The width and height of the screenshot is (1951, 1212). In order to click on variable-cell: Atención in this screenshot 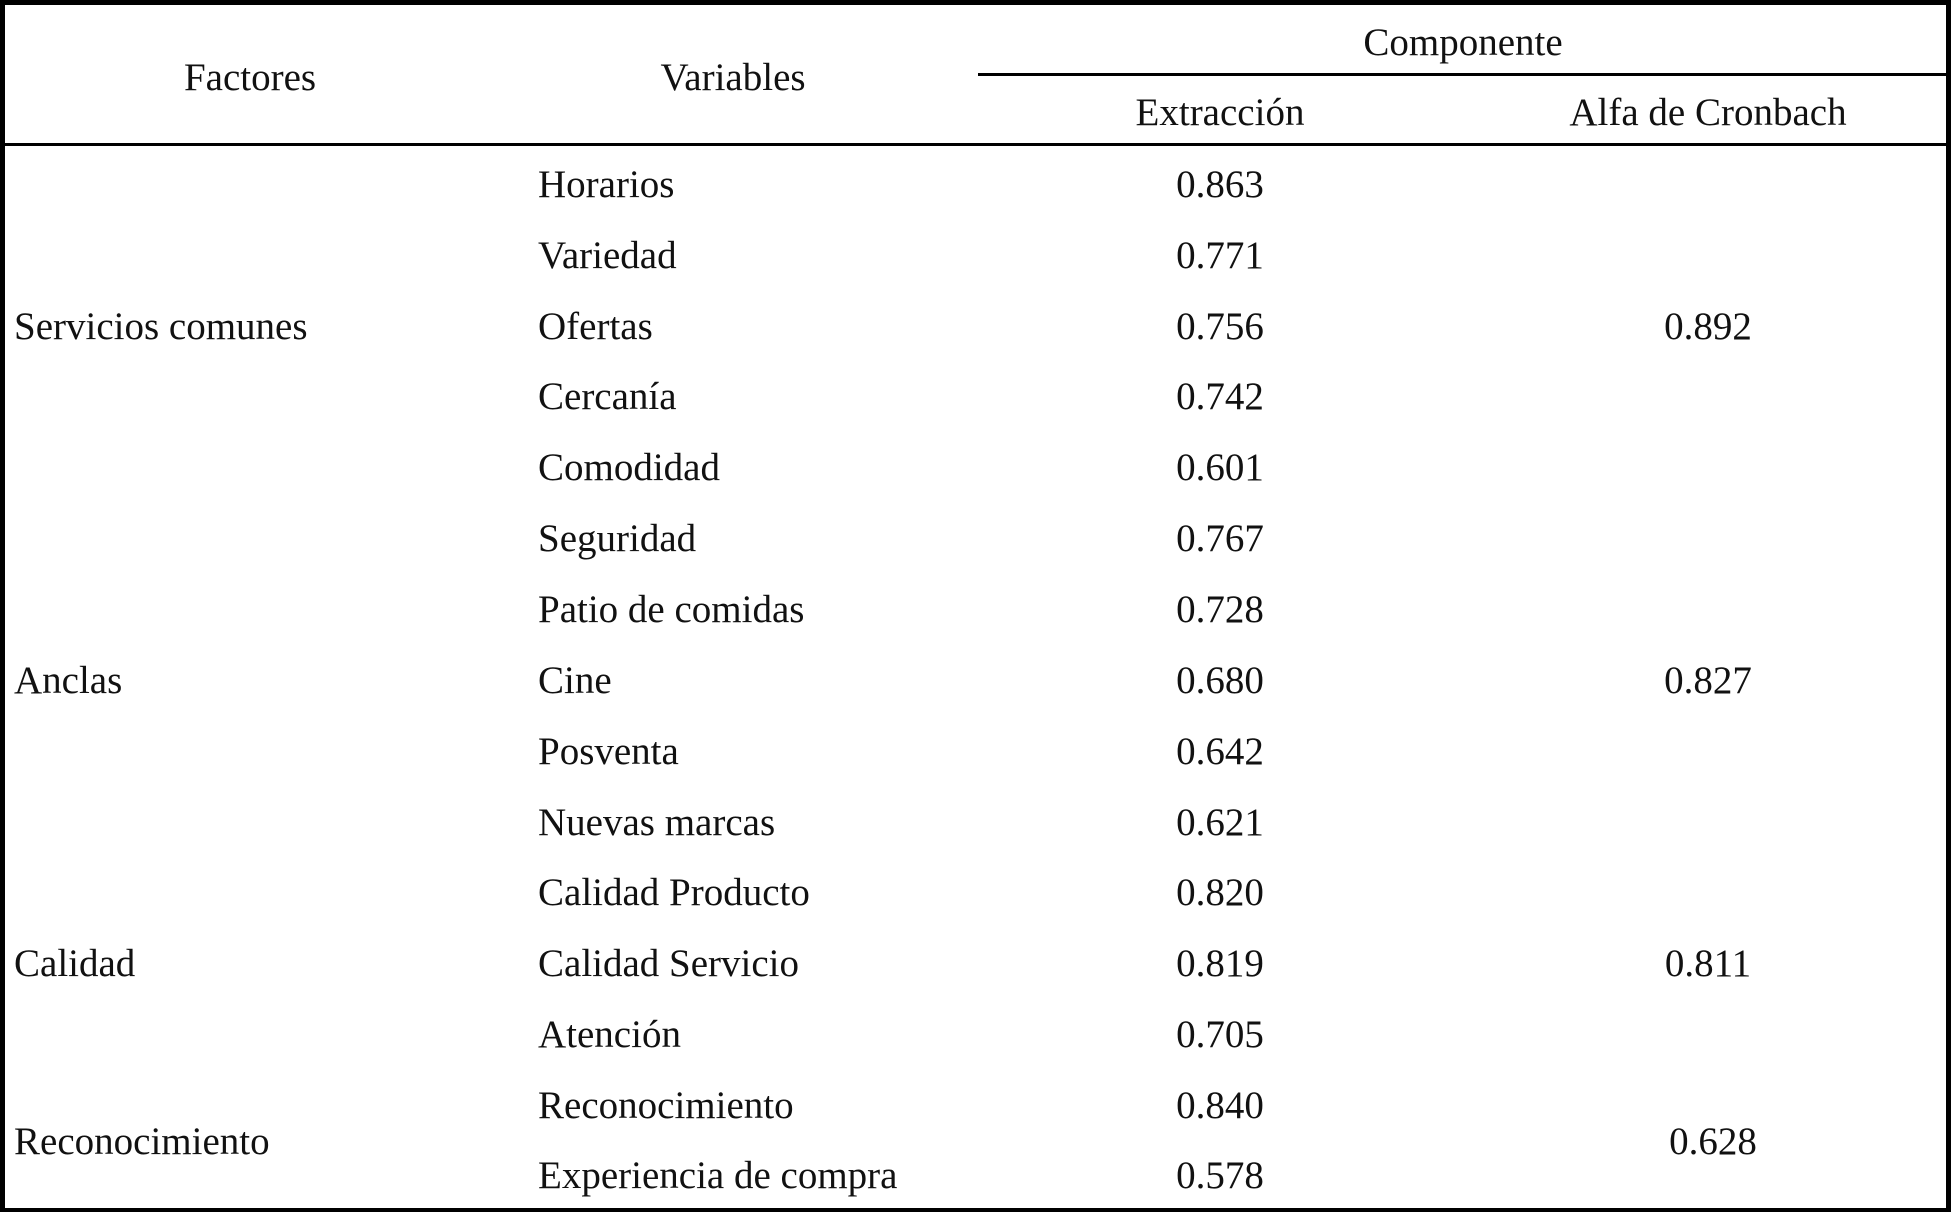, I will do `click(609, 1034)`.